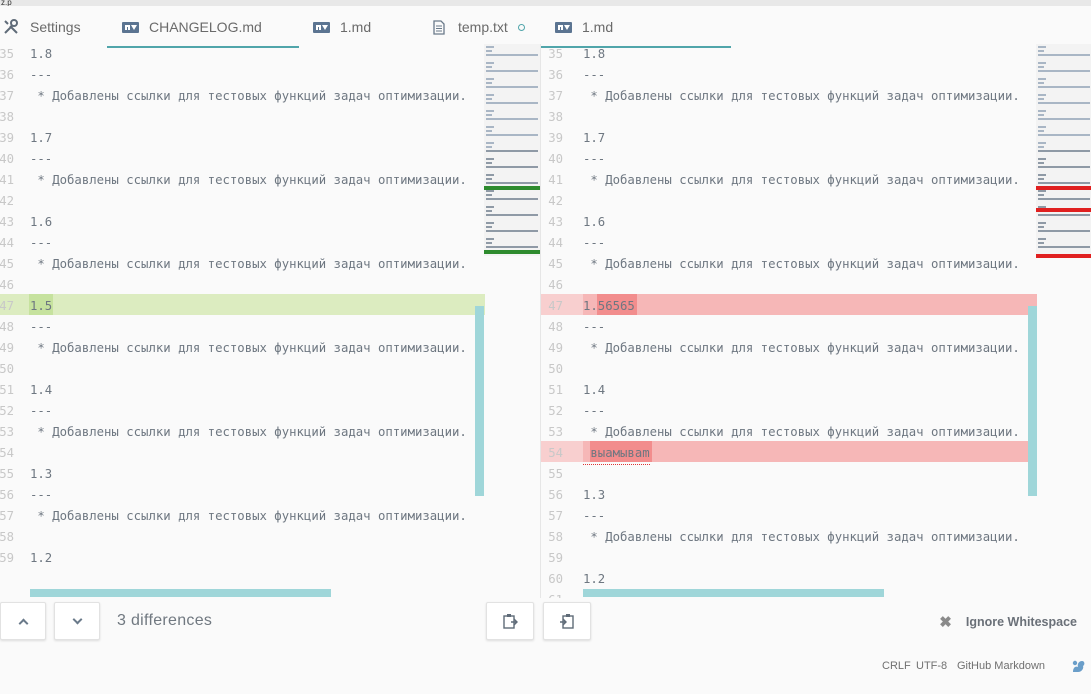  Describe the element at coordinates (270, 537) in the screenshot. I see `code-line: 58` at that location.